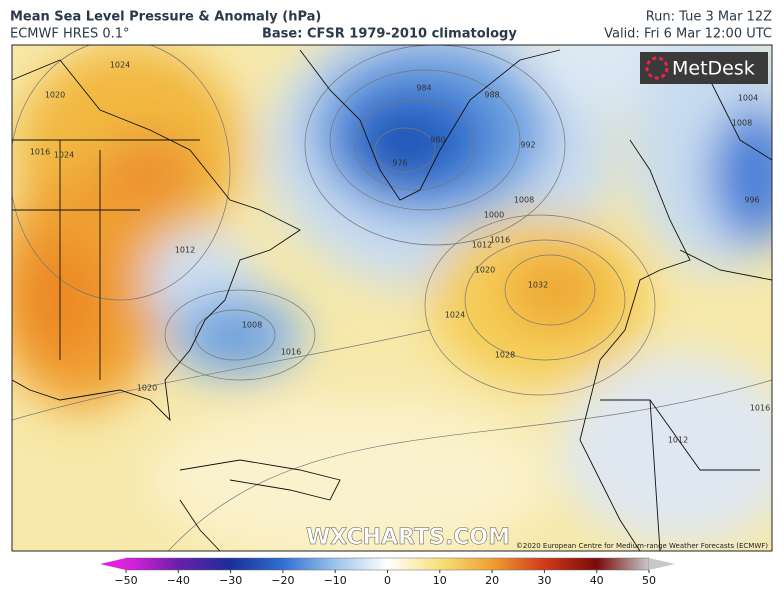 This screenshot has width=784, height=604. I want to click on isobar-label: 984, so click(423, 88).